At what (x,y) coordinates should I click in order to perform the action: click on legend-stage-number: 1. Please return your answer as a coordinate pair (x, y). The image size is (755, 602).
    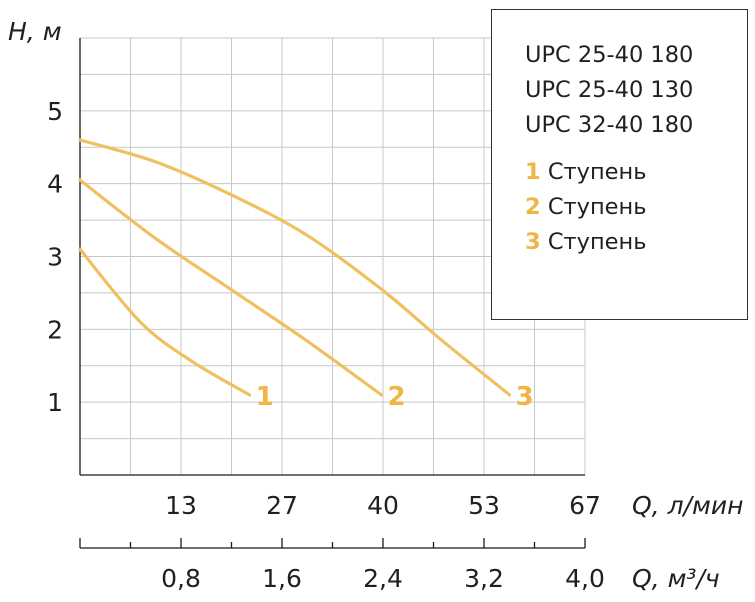
    Looking at the image, I should click on (533, 172).